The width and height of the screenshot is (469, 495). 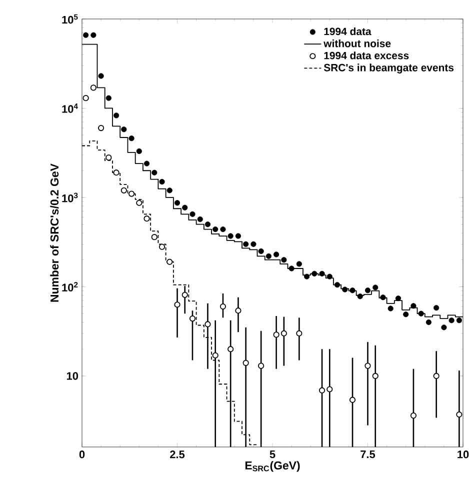 What do you see at coordinates (273, 454) in the screenshot?
I see `x-tick-label: 5` at bounding box center [273, 454].